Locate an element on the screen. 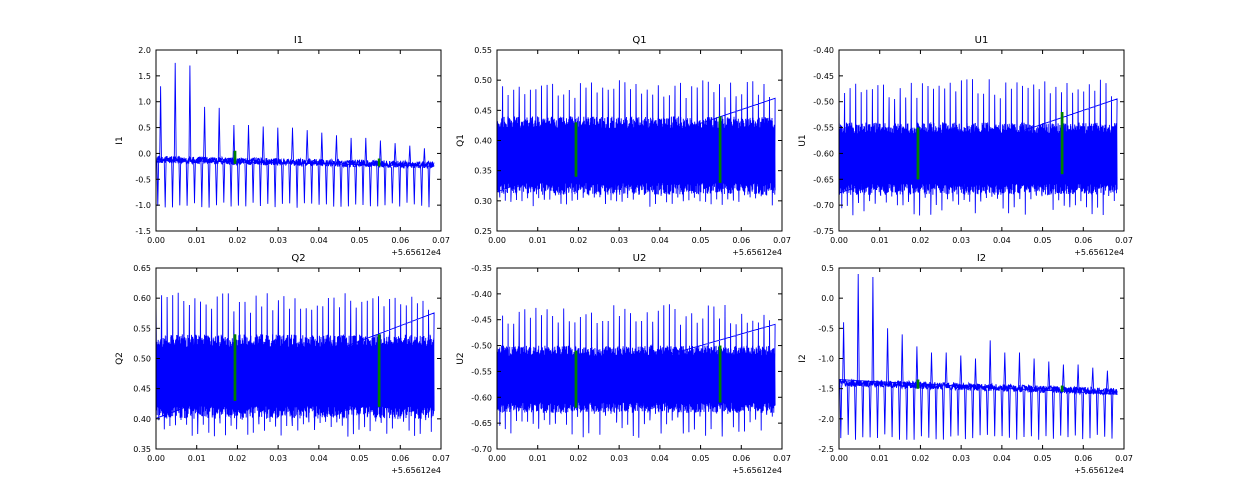 The height and width of the screenshot is (500, 1250). y-tick-label: -2.5 is located at coordinates (826, 449).